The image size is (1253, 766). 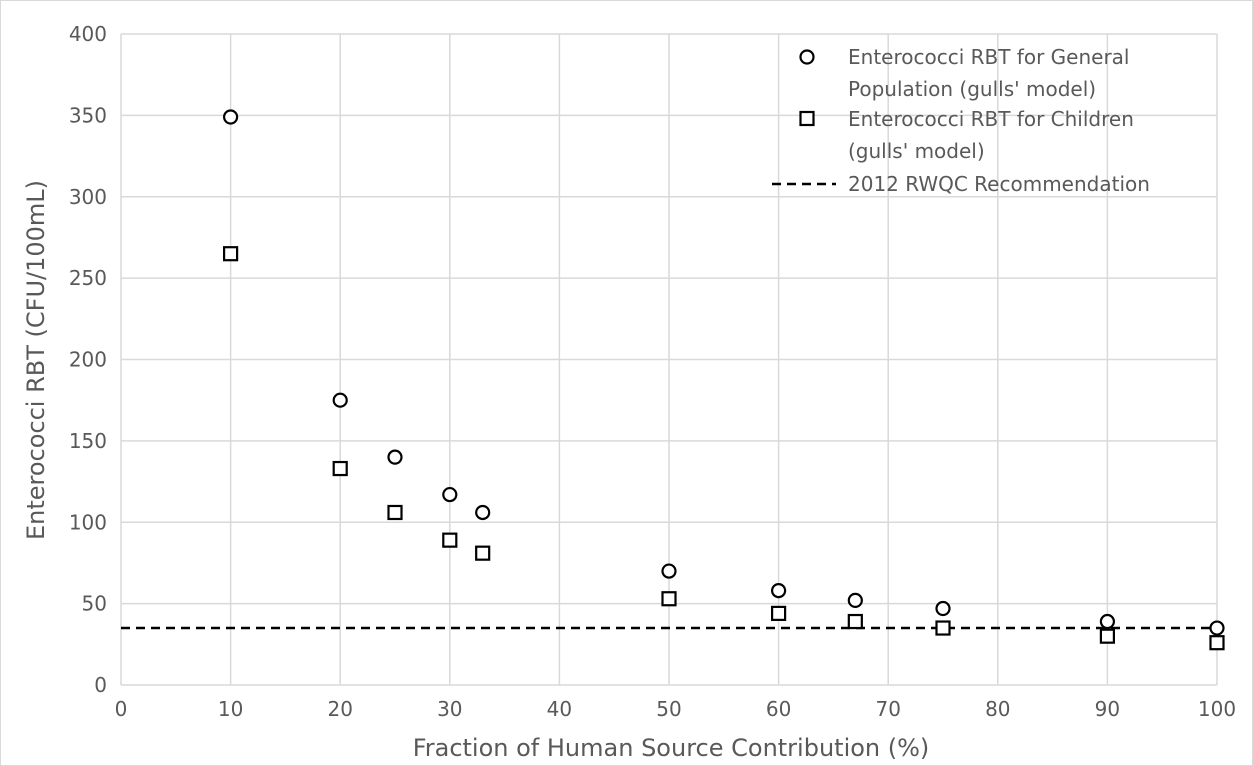 What do you see at coordinates (94, 604) in the screenshot?
I see `y-tick-label: 50` at bounding box center [94, 604].